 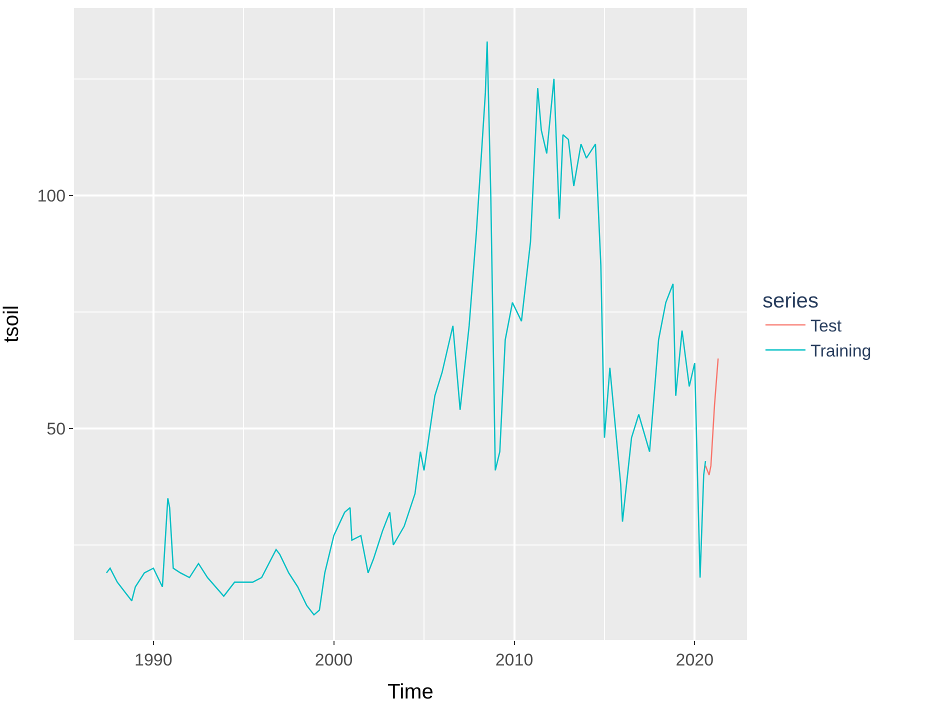 I want to click on legend-title: series, so click(x=790, y=300).